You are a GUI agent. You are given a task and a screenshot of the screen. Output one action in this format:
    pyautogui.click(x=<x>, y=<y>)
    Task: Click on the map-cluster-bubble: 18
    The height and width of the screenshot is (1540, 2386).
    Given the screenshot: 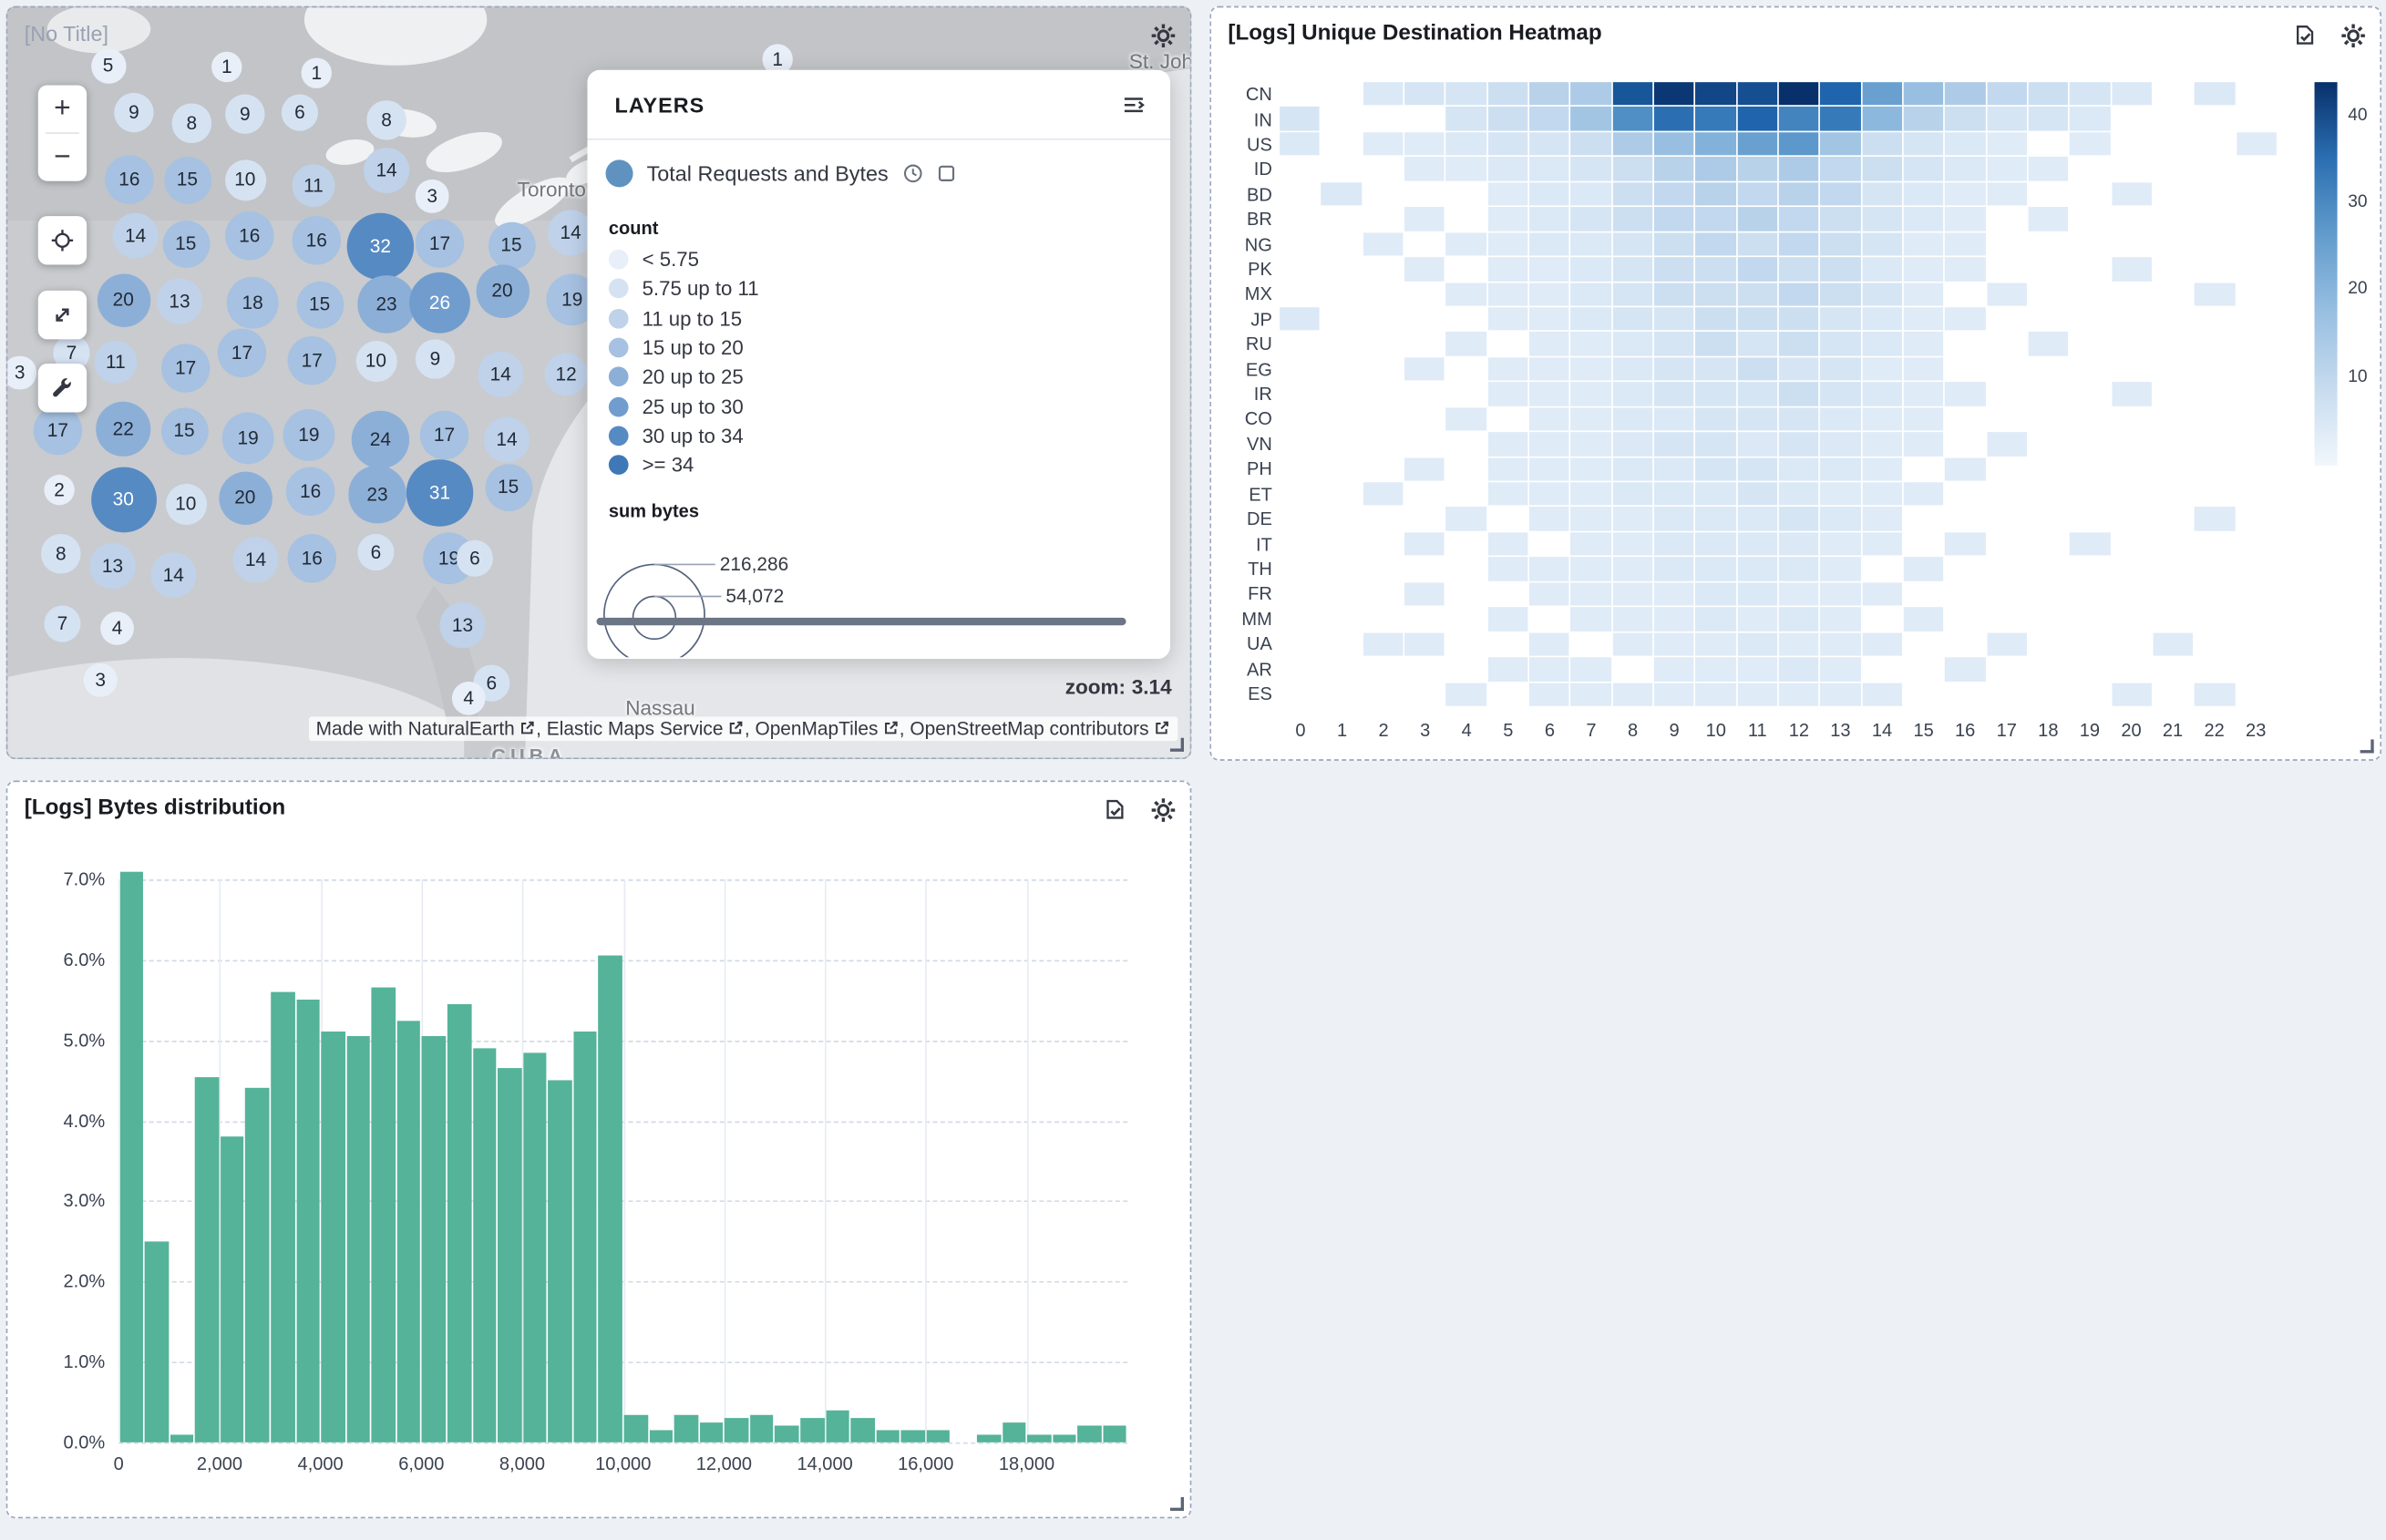 What is the action you would take?
    pyautogui.click(x=253, y=303)
    